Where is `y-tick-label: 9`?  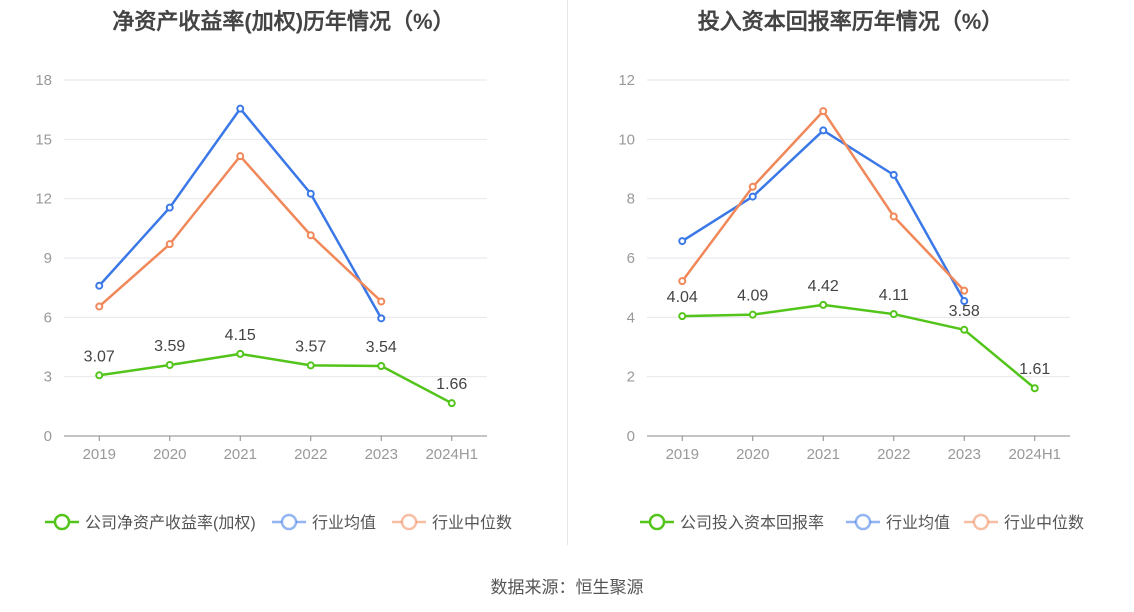 y-tick-label: 9 is located at coordinates (48, 258).